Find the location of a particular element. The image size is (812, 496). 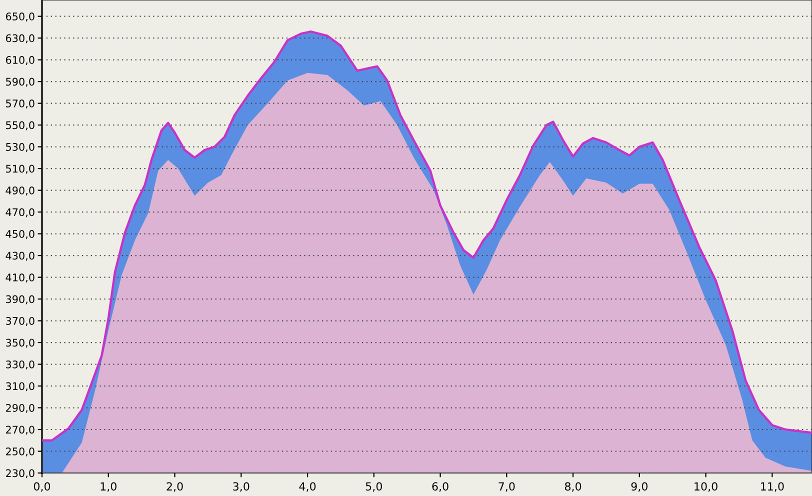

y-tick-label: 510,0 is located at coordinates (20, 169).